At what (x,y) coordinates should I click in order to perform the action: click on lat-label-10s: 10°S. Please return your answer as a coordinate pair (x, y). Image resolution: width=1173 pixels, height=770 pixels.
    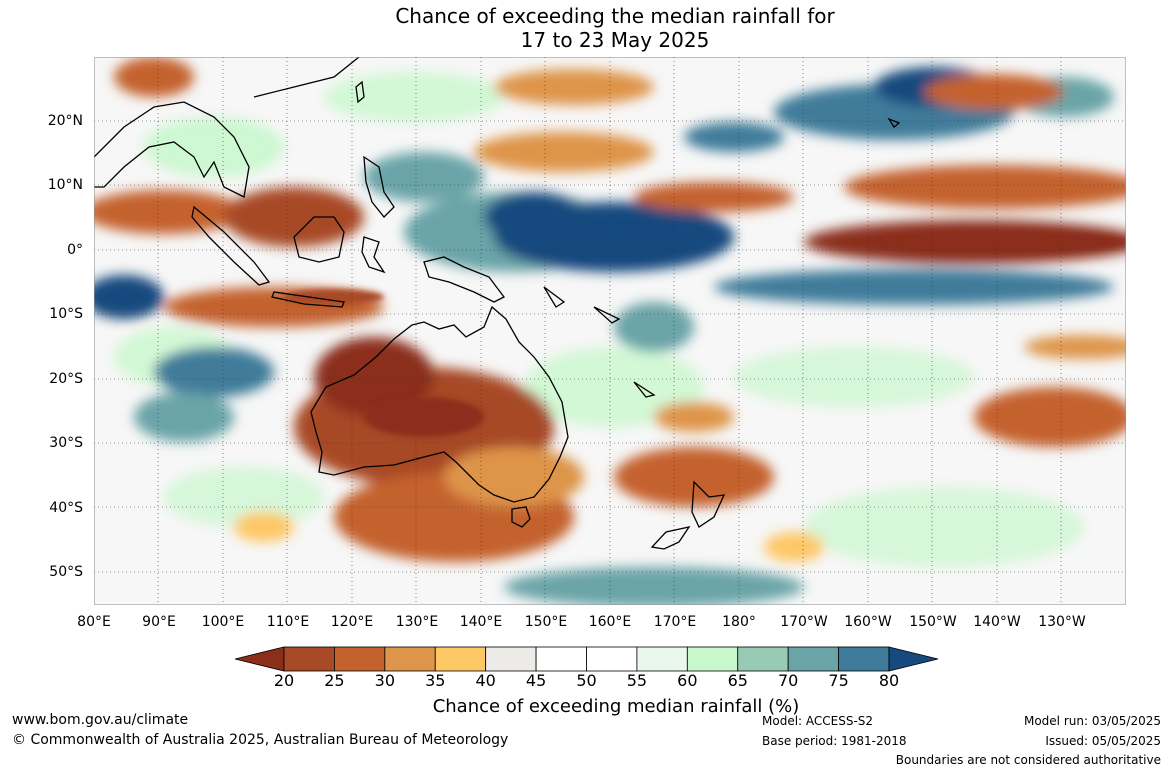
    Looking at the image, I should click on (66, 314).